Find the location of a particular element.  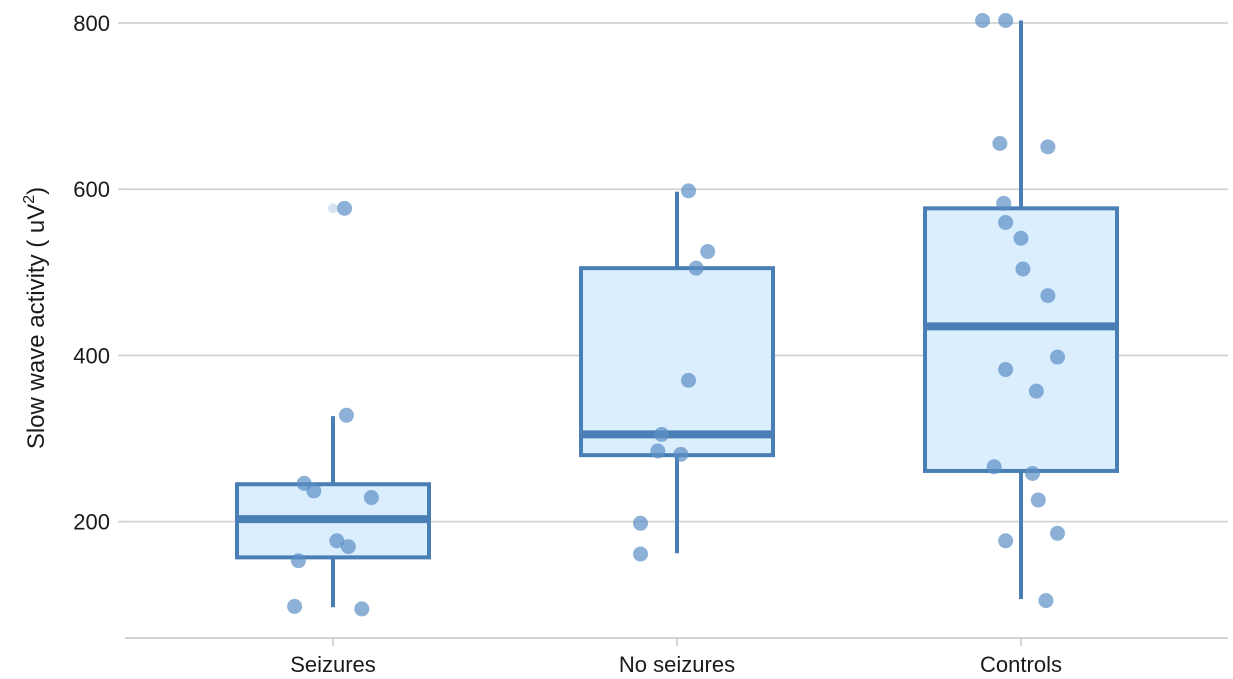

y-axis-title-superscript: 2 is located at coordinates (29, 199).